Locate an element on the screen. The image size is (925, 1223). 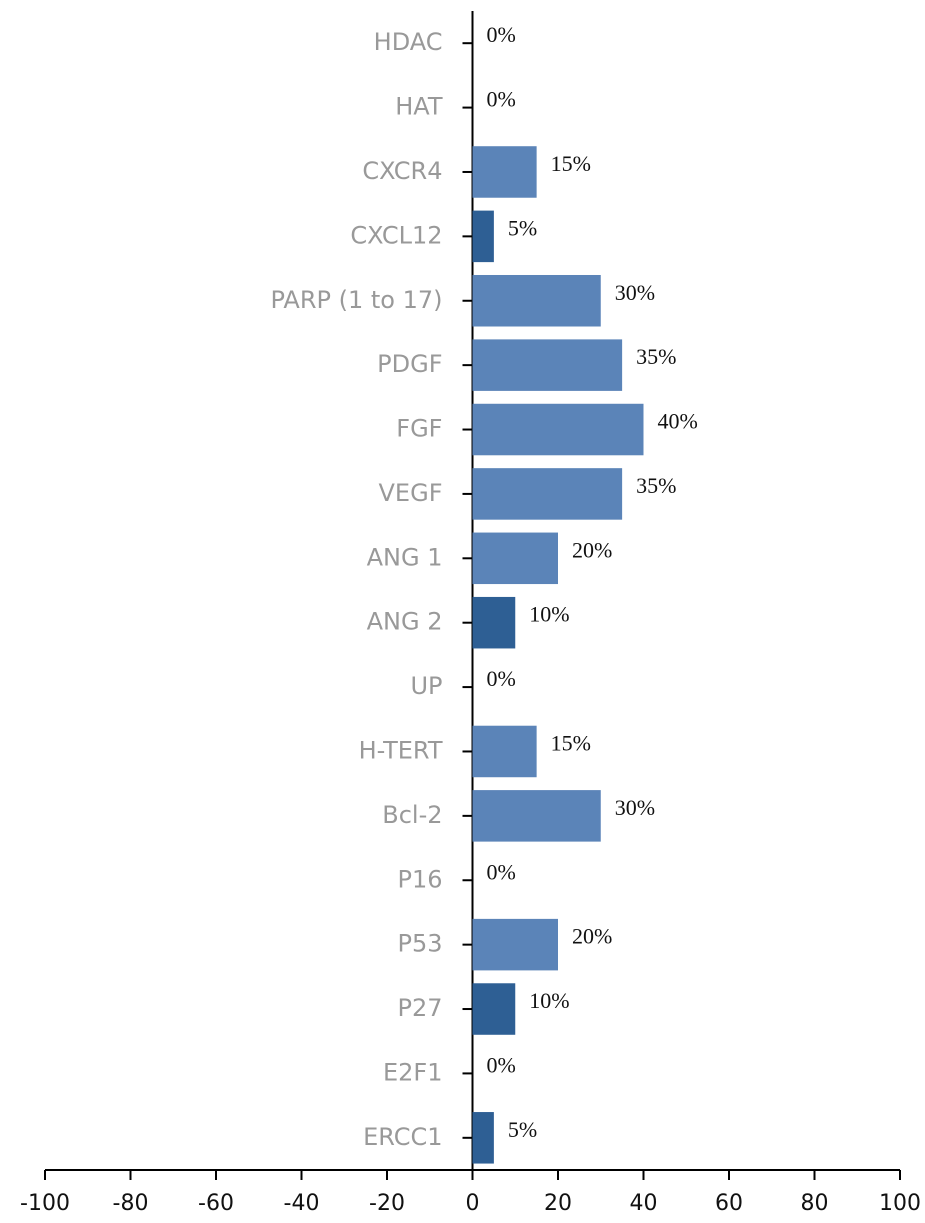
y-tick-label: E2F1 is located at coordinates (413, 1072).